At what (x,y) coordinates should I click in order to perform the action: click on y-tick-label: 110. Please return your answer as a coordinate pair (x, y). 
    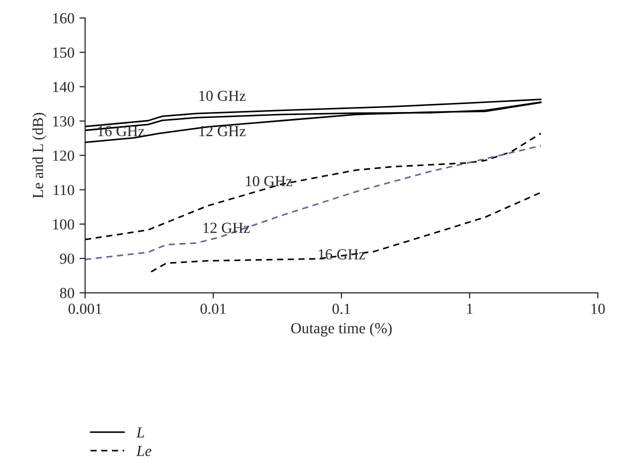
    Looking at the image, I should click on (64, 190).